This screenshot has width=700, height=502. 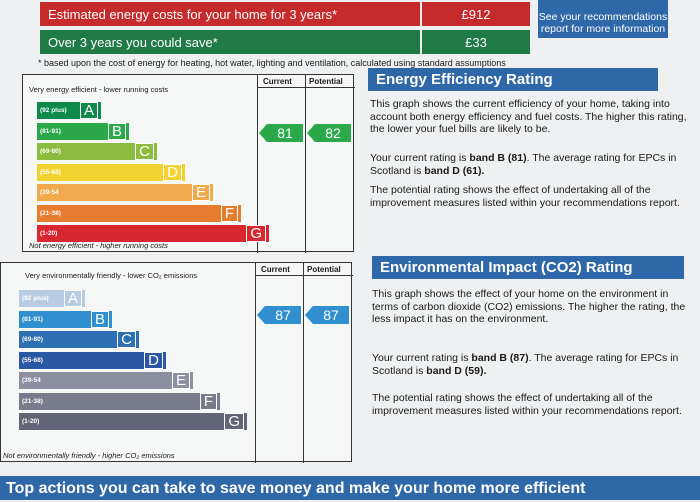 What do you see at coordinates (329, 133) in the screenshot?
I see `energy-potential-arrow: 82` at bounding box center [329, 133].